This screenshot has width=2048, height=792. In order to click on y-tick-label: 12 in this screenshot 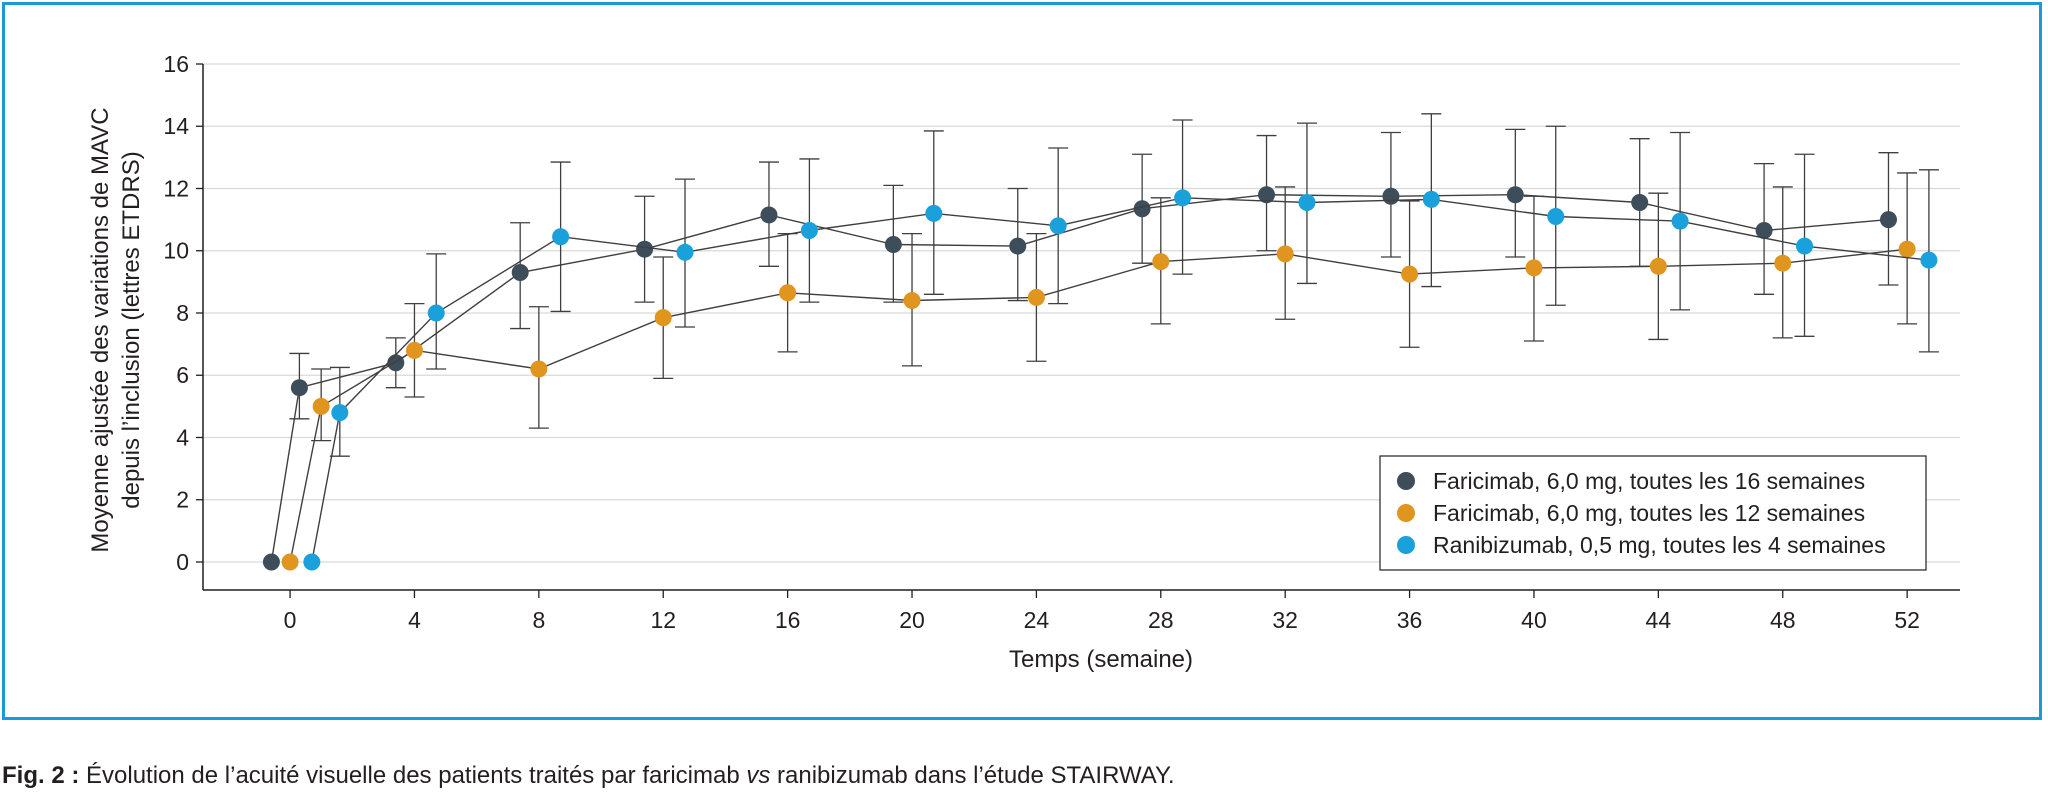, I will do `click(176, 188)`.